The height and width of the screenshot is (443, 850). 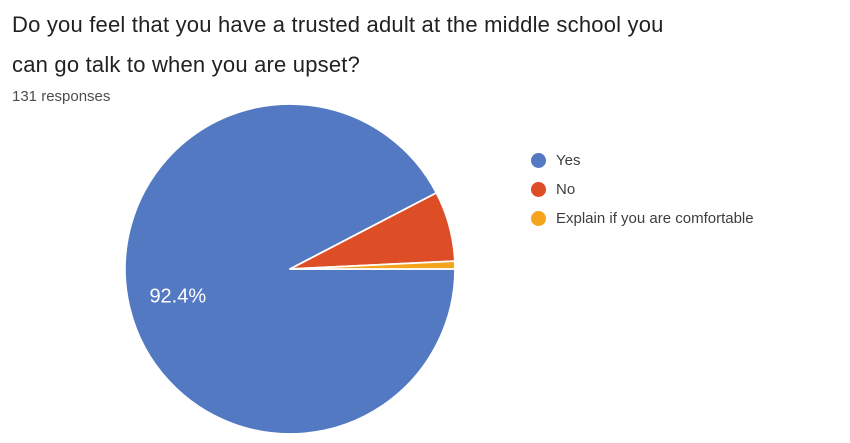 What do you see at coordinates (655, 218) in the screenshot?
I see `legend-item-label: Explain if you are comfortable` at bounding box center [655, 218].